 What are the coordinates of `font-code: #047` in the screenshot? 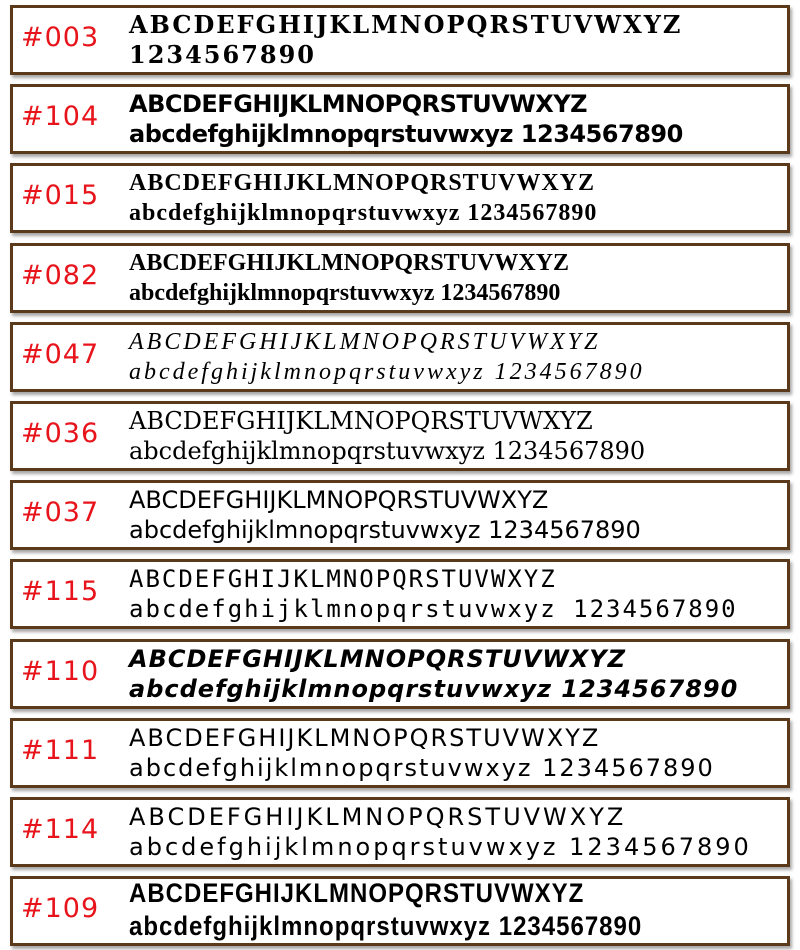 It's located at (60, 354).